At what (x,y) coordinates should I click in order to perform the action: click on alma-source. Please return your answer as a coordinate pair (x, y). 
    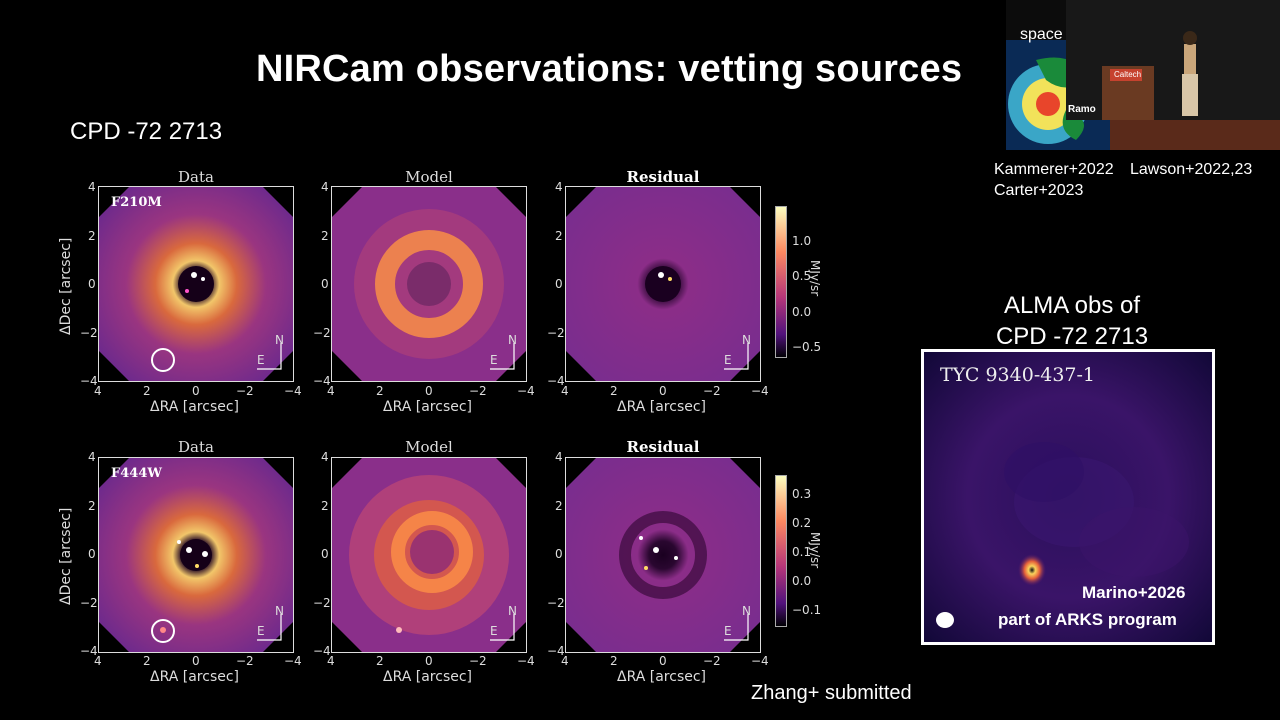
    Looking at the image, I should click on (1032, 570).